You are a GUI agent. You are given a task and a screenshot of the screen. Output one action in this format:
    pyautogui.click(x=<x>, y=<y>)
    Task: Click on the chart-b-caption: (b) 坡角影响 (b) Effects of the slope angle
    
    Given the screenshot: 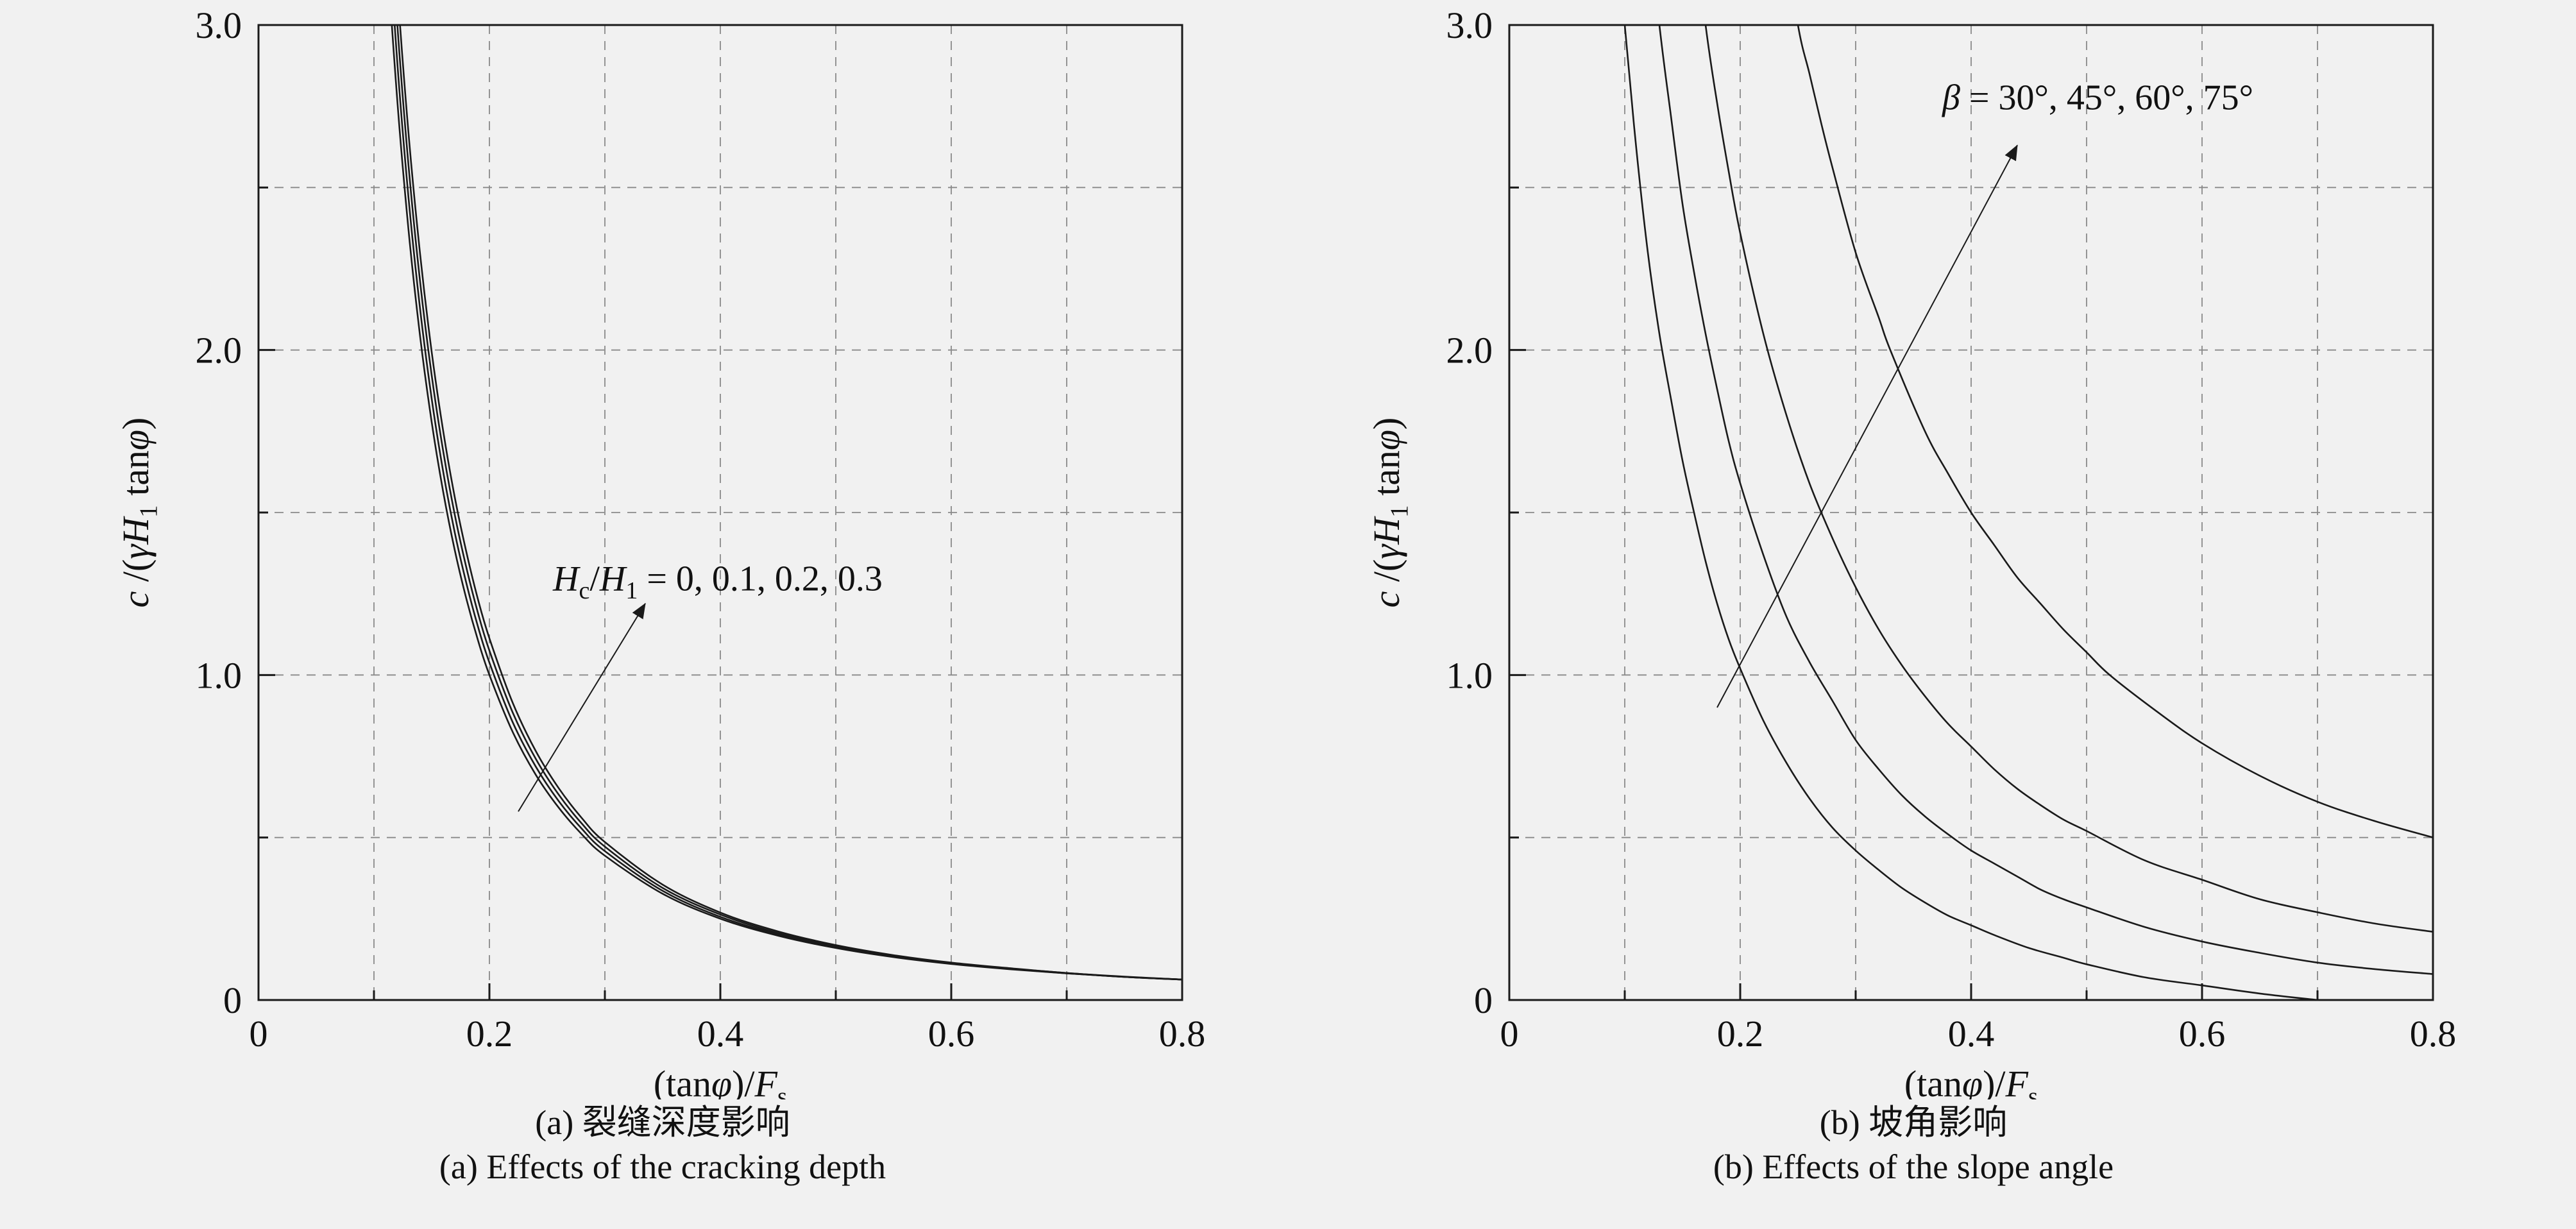 What is the action you would take?
    pyautogui.click(x=1913, y=1145)
    